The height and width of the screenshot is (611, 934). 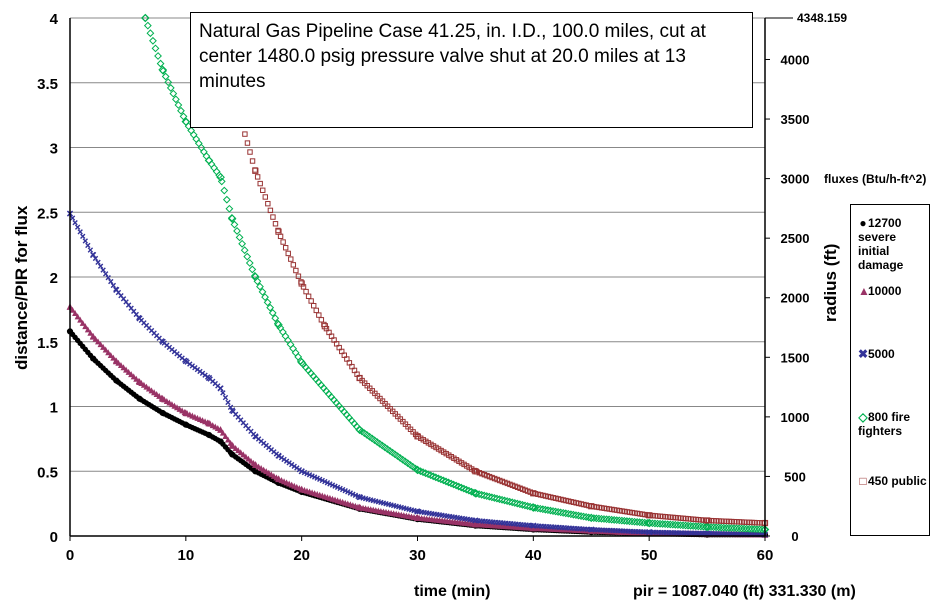 I want to click on legend-marker-triangle-icon: ▲, so click(x=864, y=291).